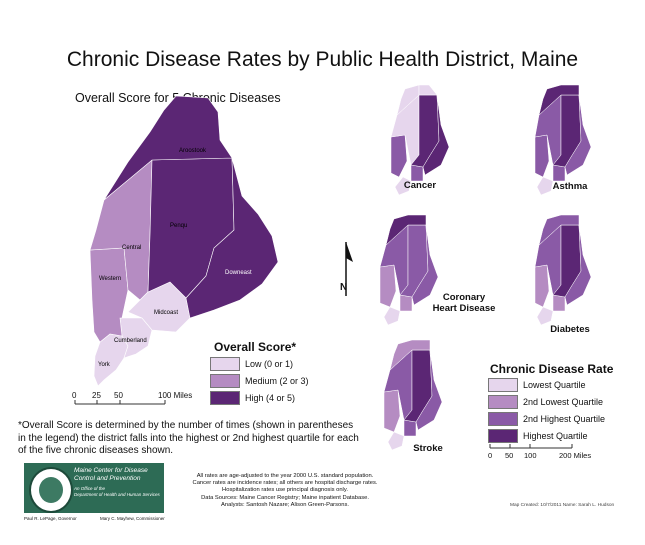  Describe the element at coordinates (117, 494) in the screenshot. I see `logo-line-4: Department of Health and Human Services` at that location.